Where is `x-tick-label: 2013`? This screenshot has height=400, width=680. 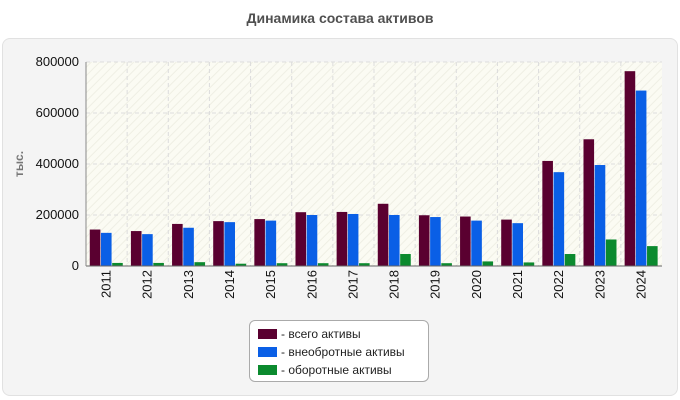 x-tick-label: 2013 is located at coordinates (188, 284).